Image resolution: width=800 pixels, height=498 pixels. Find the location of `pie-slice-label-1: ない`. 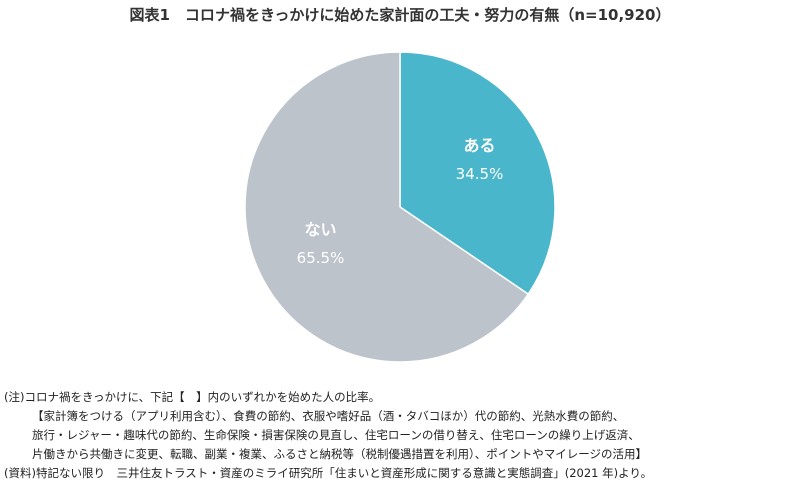

pie-slice-label-1: ない is located at coordinates (320, 229).